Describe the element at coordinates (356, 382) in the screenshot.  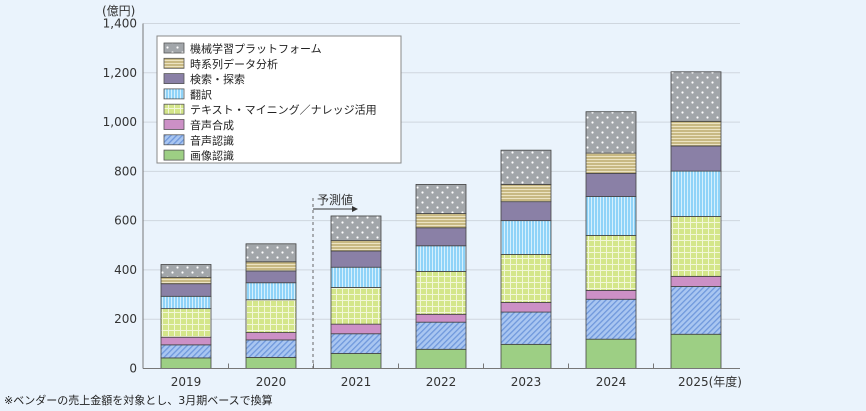
I see `x-tick-label: 2021` at that location.